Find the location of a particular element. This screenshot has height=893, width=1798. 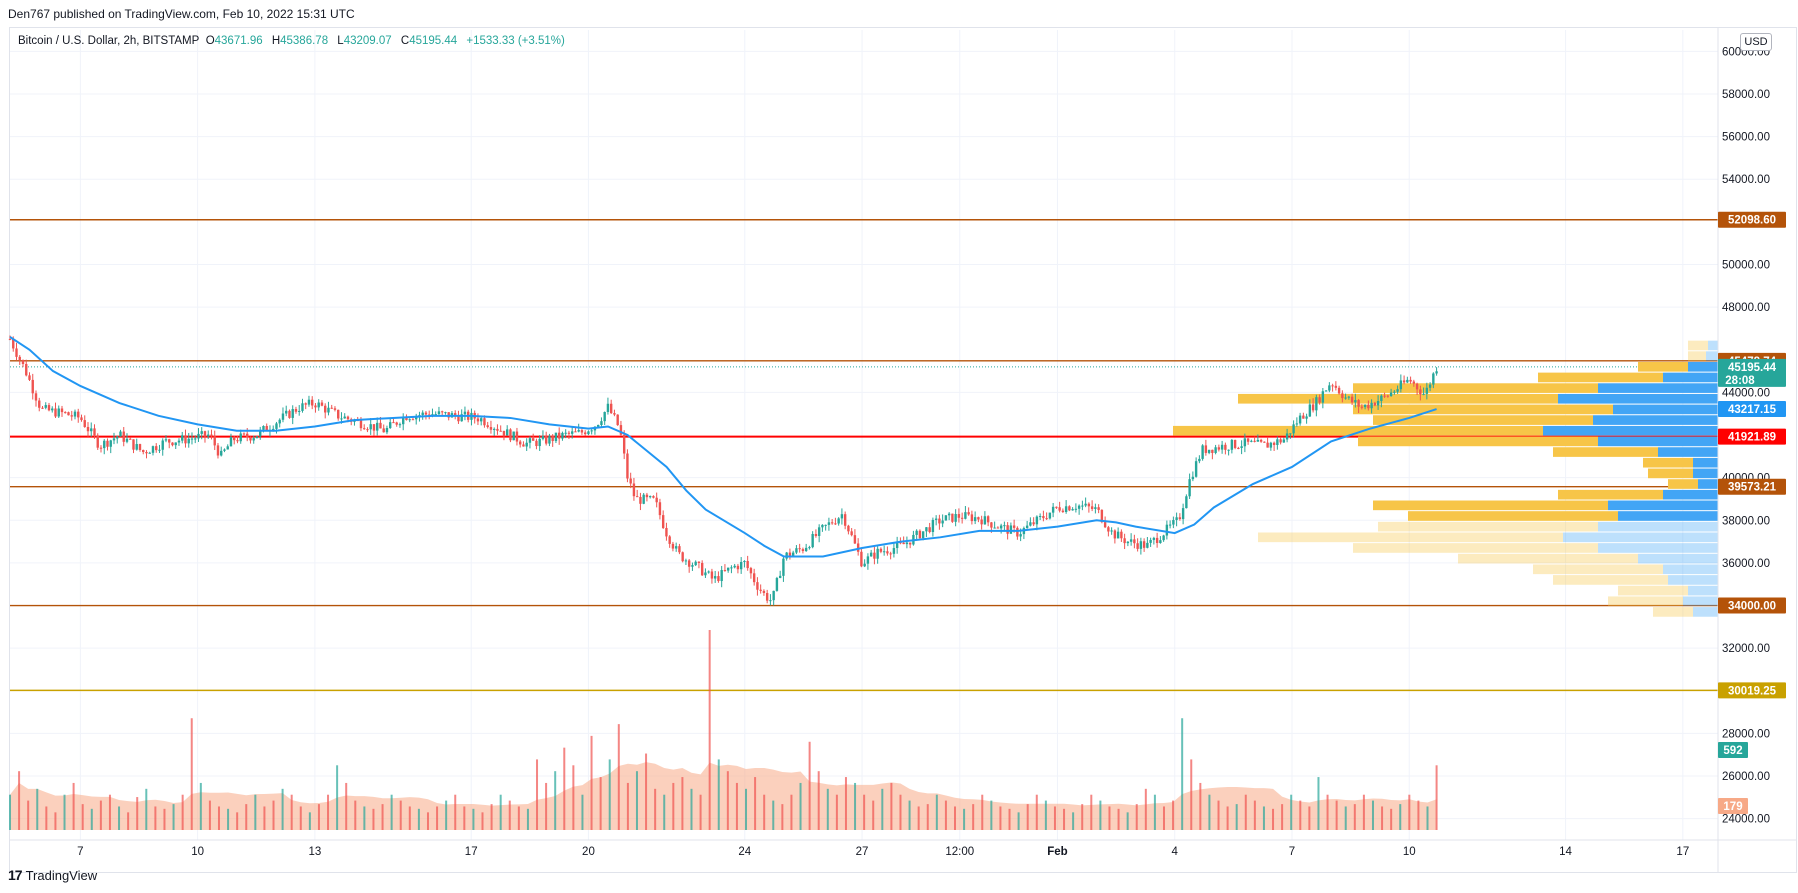

x-tick-label: 10 is located at coordinates (197, 852).